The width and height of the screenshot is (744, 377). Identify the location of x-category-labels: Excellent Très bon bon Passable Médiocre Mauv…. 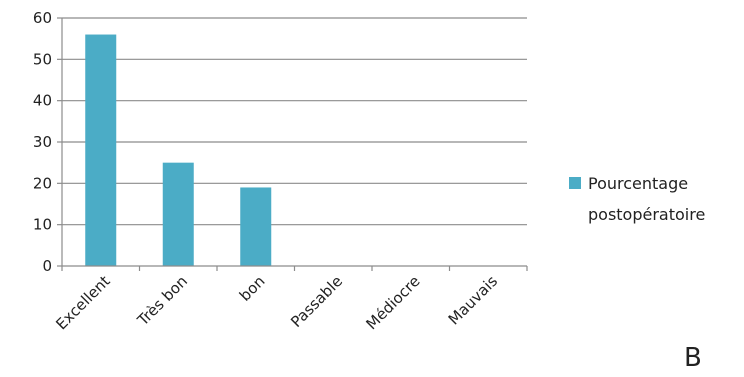
(276, 302).